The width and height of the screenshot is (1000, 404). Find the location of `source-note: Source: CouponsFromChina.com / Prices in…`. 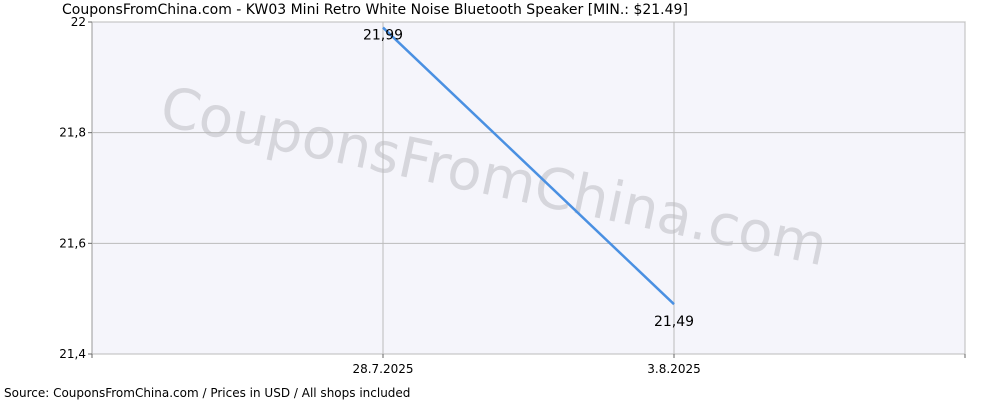

source-note: Source: CouponsFromChina.com / Prices in… is located at coordinates (207, 393).